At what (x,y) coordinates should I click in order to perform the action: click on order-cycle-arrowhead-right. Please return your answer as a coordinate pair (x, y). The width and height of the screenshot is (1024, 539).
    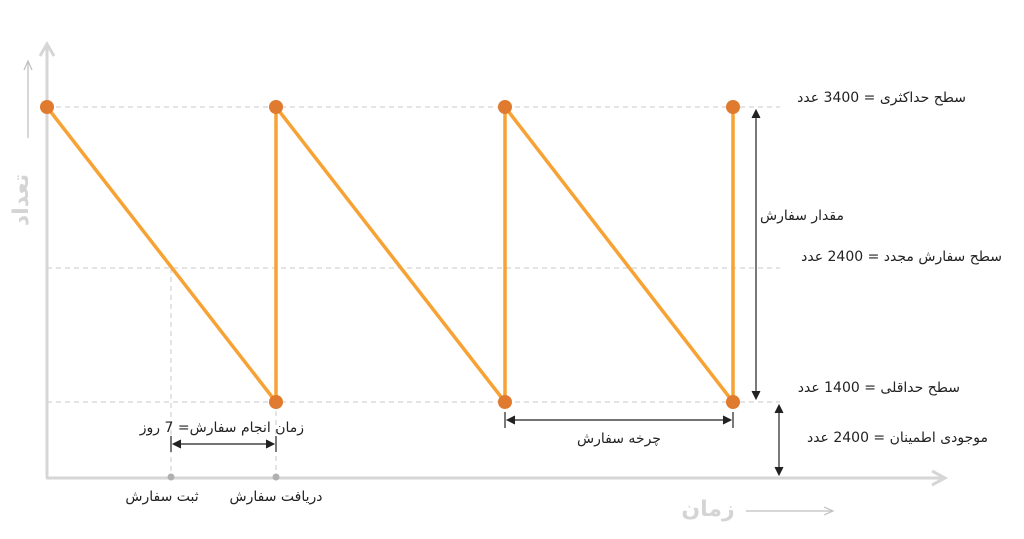
    Looking at the image, I should click on (727, 420).